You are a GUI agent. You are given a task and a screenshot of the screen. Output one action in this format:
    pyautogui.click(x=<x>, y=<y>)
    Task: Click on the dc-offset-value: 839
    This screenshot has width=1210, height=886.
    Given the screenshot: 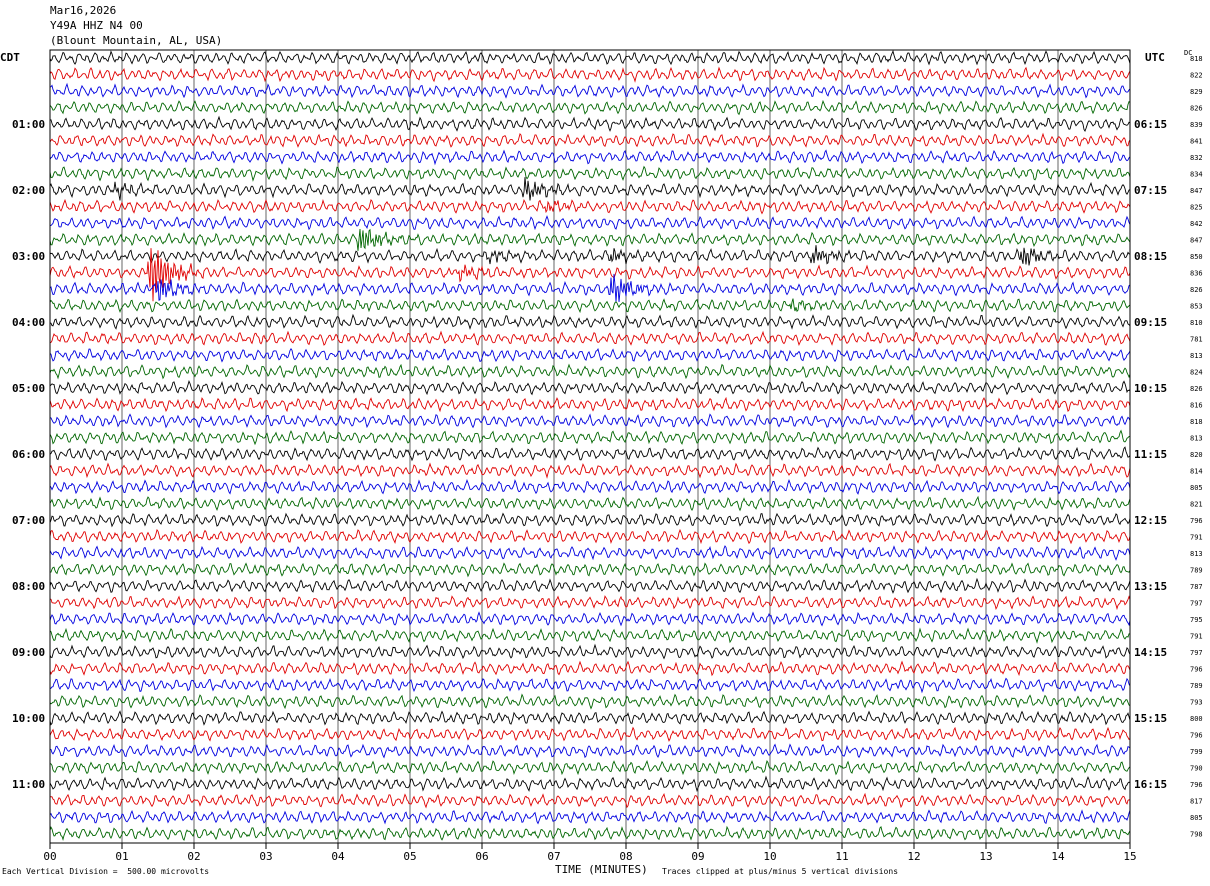 What is the action you would take?
    pyautogui.click(x=1196, y=125)
    